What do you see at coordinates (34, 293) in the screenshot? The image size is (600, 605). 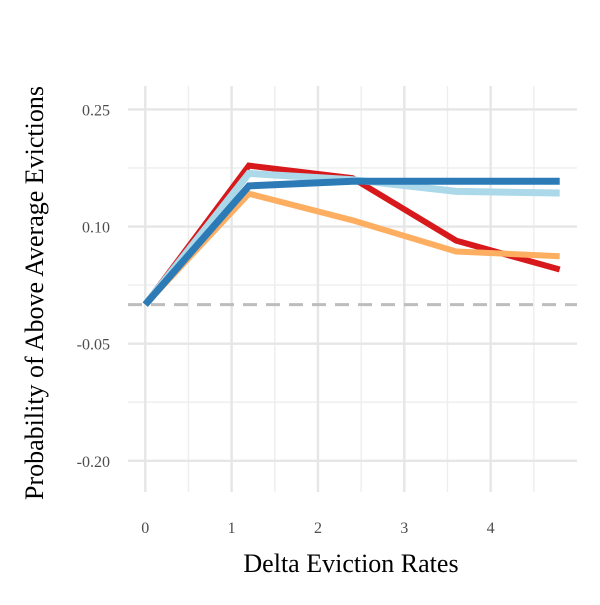 I see `y-axis-title: Probability of Above Average Evictions` at bounding box center [34, 293].